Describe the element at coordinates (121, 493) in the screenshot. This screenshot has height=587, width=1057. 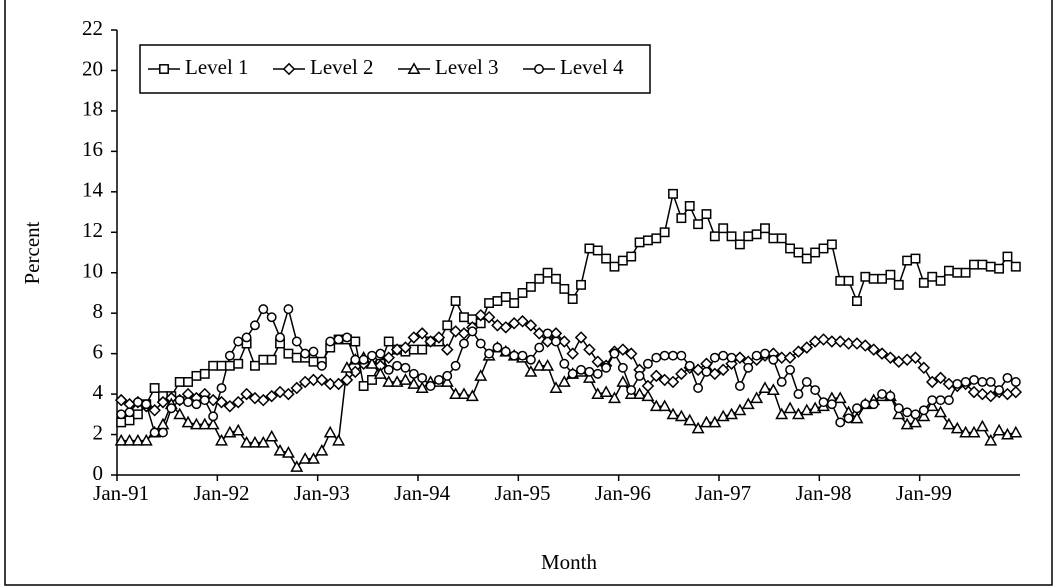
I see `x-tick-label: Jan-91` at that location.